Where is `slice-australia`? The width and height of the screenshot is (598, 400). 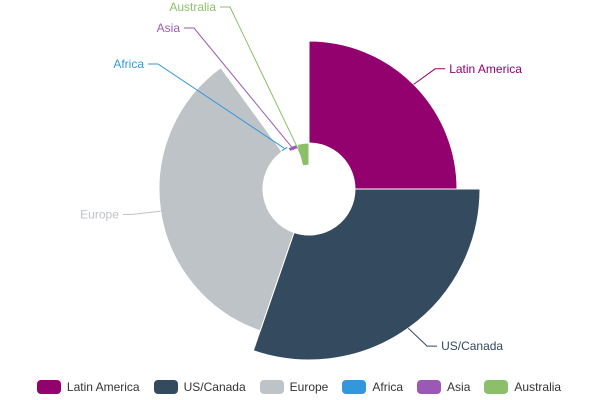 slice-australia is located at coordinates (303, 154).